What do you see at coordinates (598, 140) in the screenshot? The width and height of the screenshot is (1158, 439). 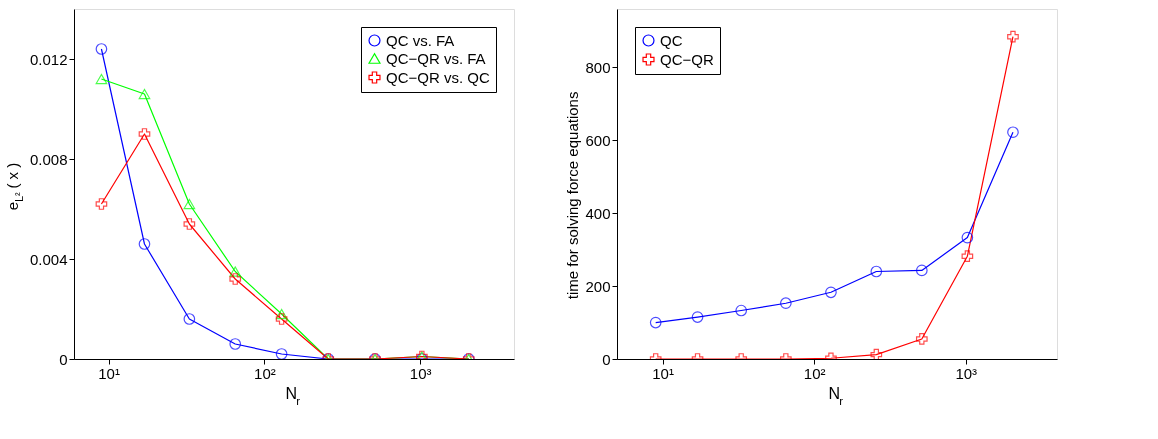 I see `y-tick-label: 600` at bounding box center [598, 140].